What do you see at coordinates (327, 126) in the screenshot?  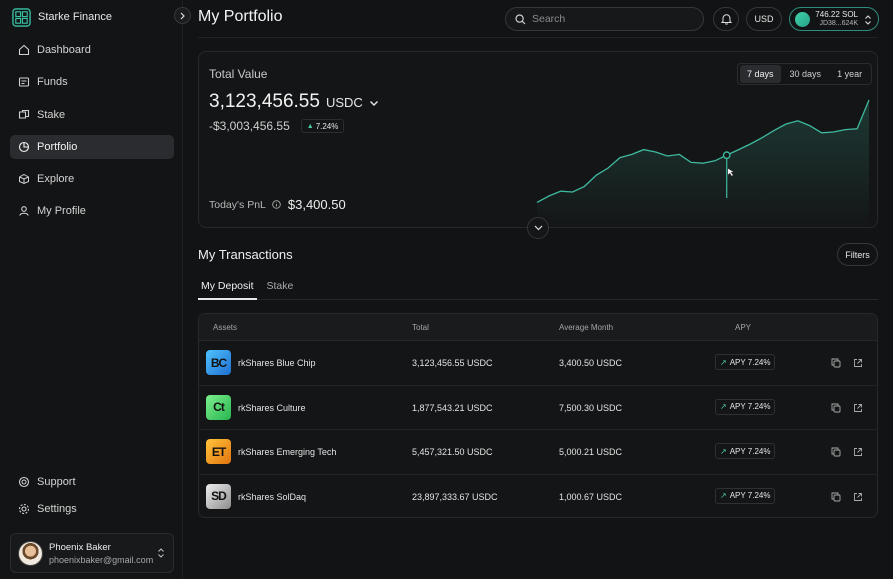 I see `change-percent: 7.24%` at bounding box center [327, 126].